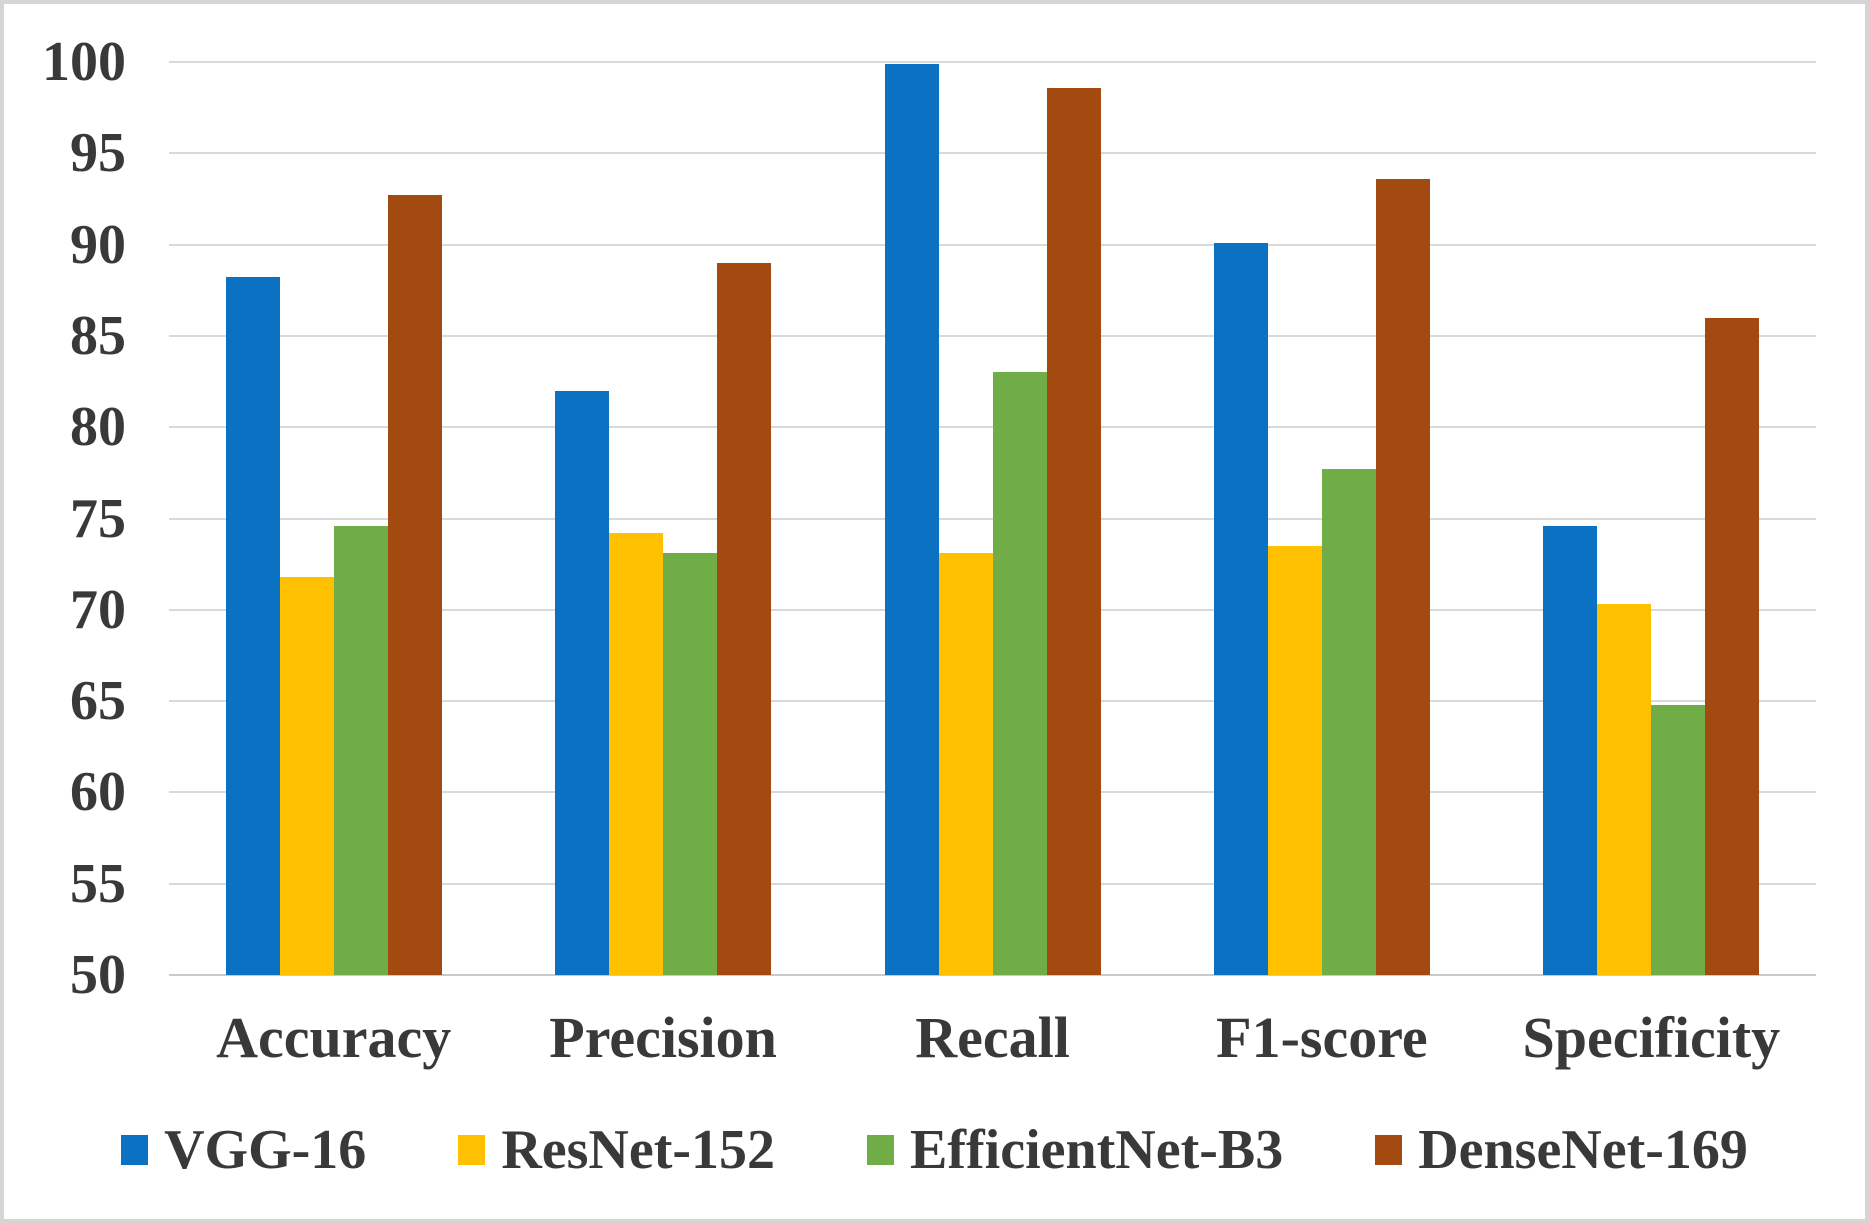  I want to click on bar-resnet-152-specificity, so click(1624, 789).